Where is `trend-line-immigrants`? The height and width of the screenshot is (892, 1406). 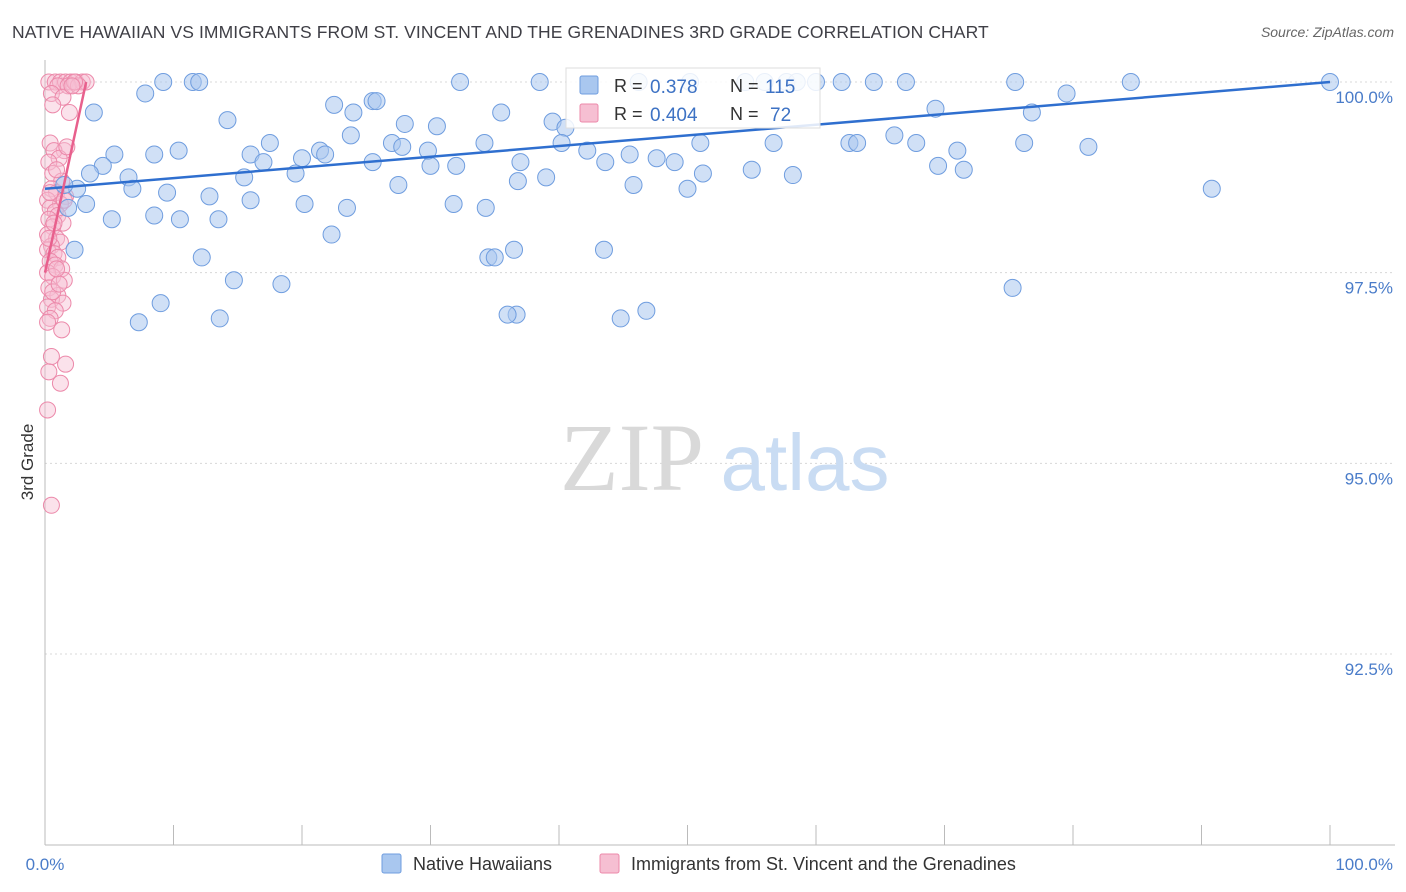 trend-line-immigrants is located at coordinates (65, 177).